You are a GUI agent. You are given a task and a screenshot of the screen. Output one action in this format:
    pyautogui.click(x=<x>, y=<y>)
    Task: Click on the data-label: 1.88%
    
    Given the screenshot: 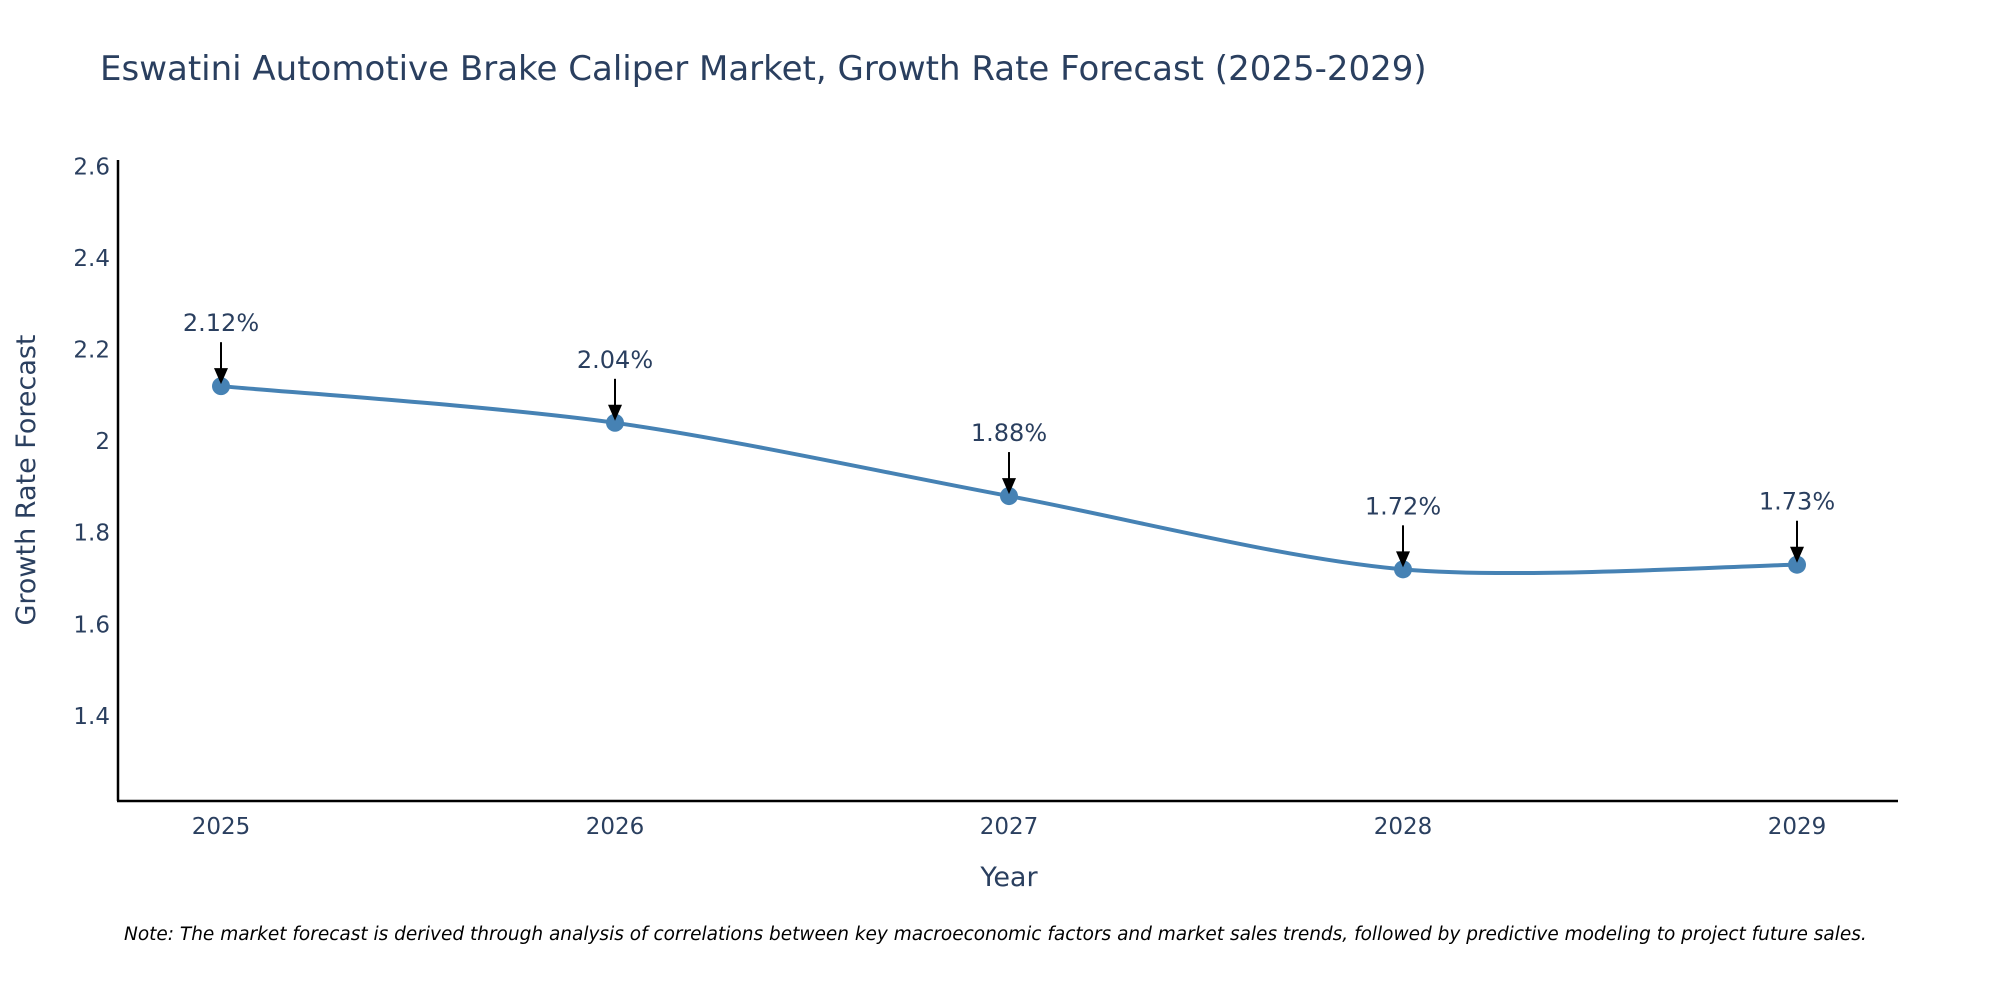 What is the action you would take?
    pyautogui.click(x=1009, y=433)
    